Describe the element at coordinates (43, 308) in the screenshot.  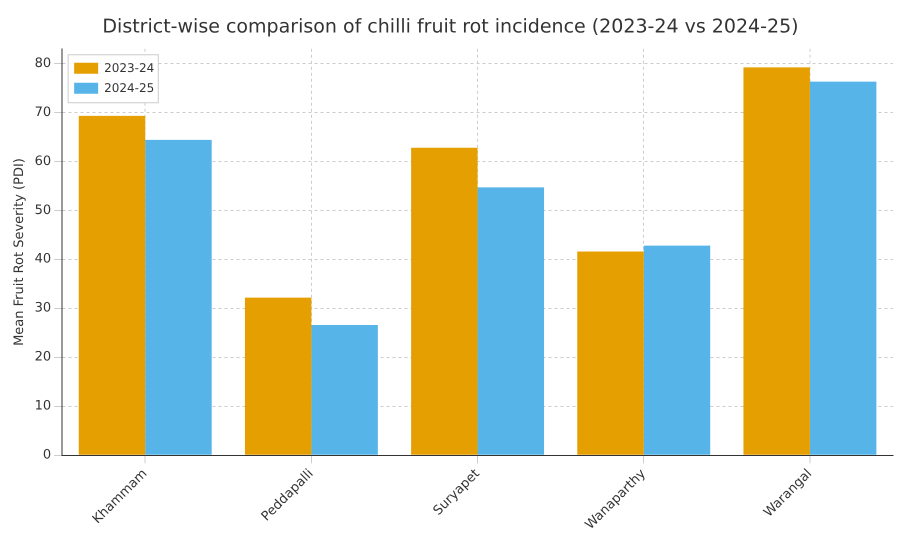
I see `y-tick-label: 30` at that location.